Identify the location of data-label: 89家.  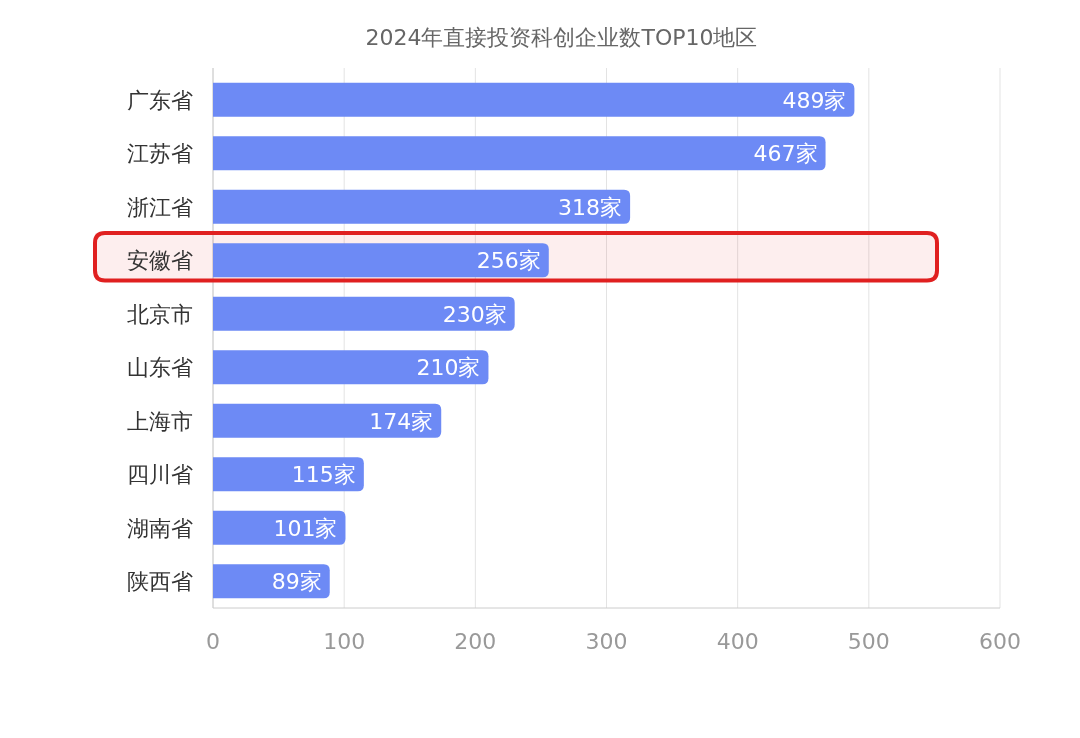
(296, 582).